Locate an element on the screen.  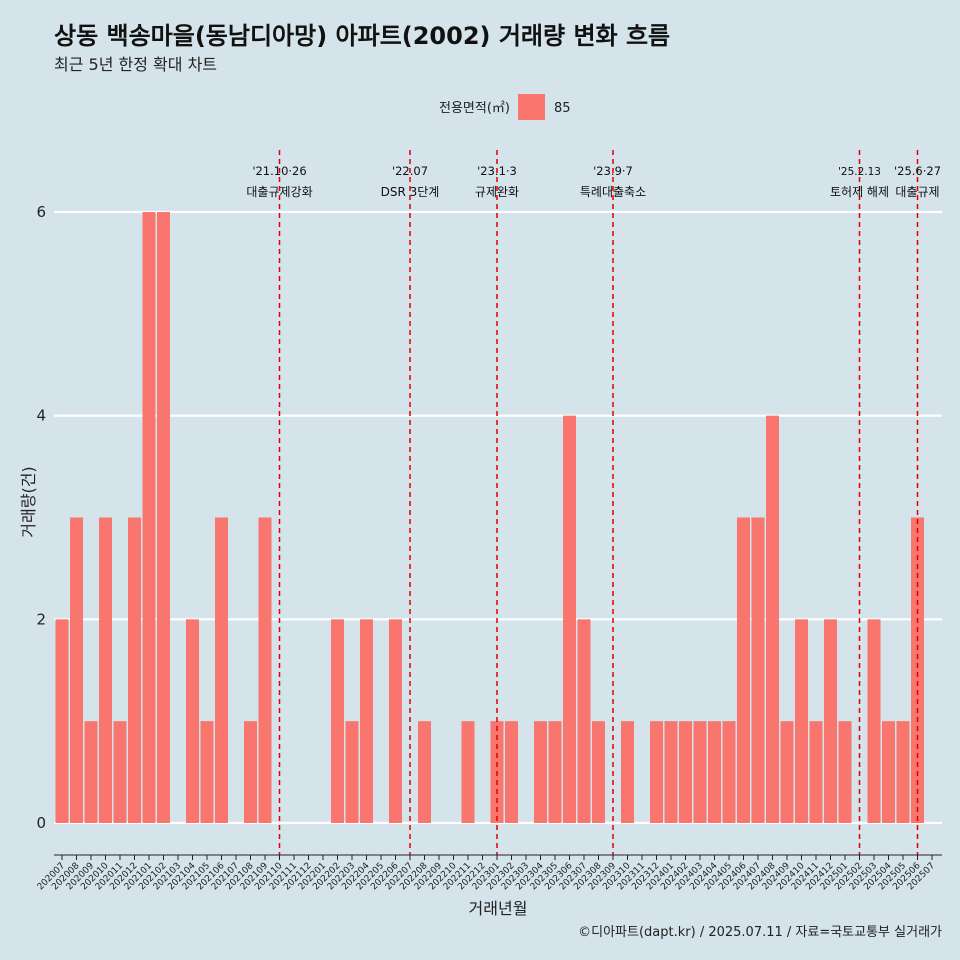
y-tick-label: 2 is located at coordinates (41, 619).